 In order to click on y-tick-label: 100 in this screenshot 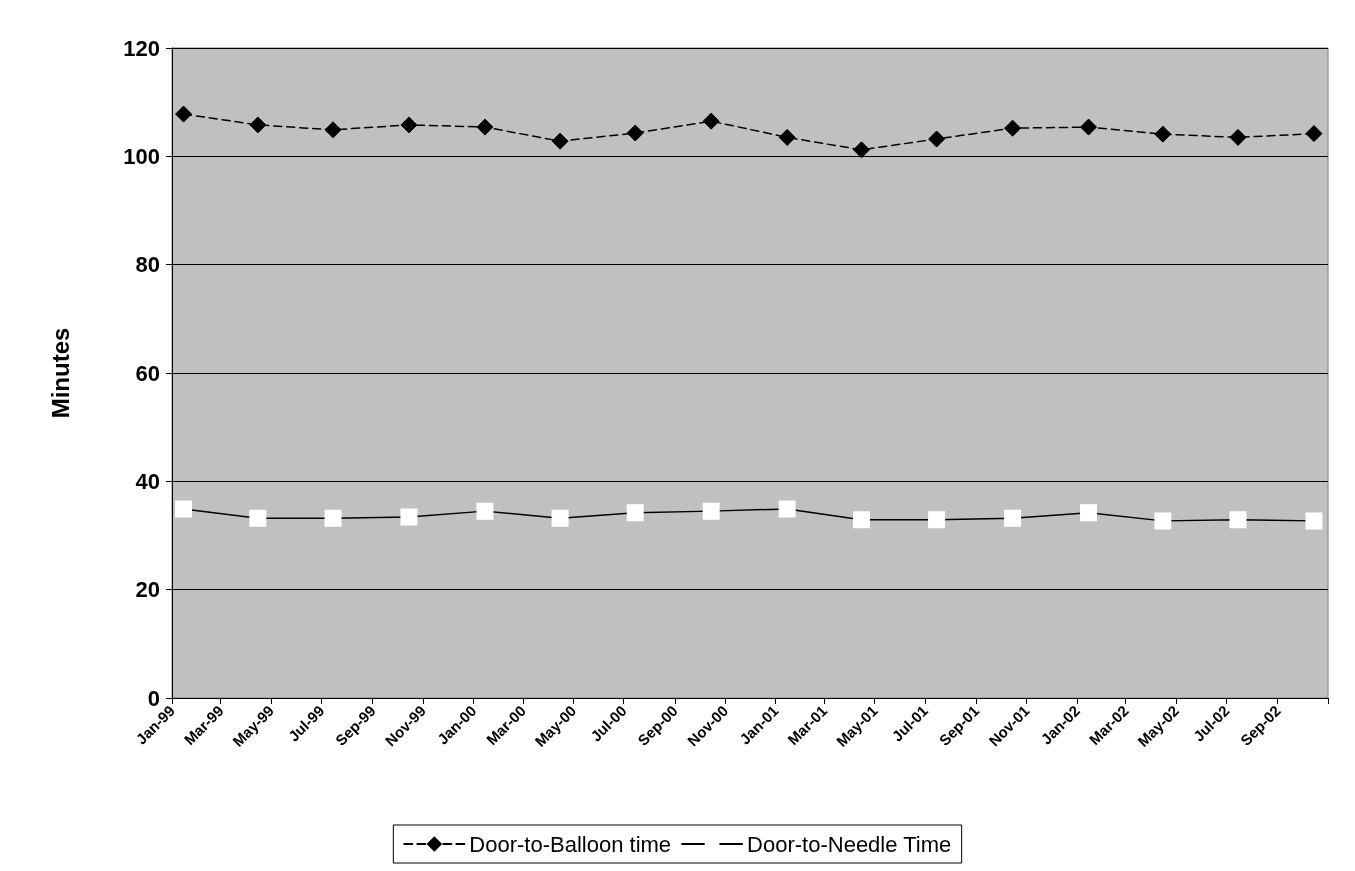, I will do `click(141, 156)`.